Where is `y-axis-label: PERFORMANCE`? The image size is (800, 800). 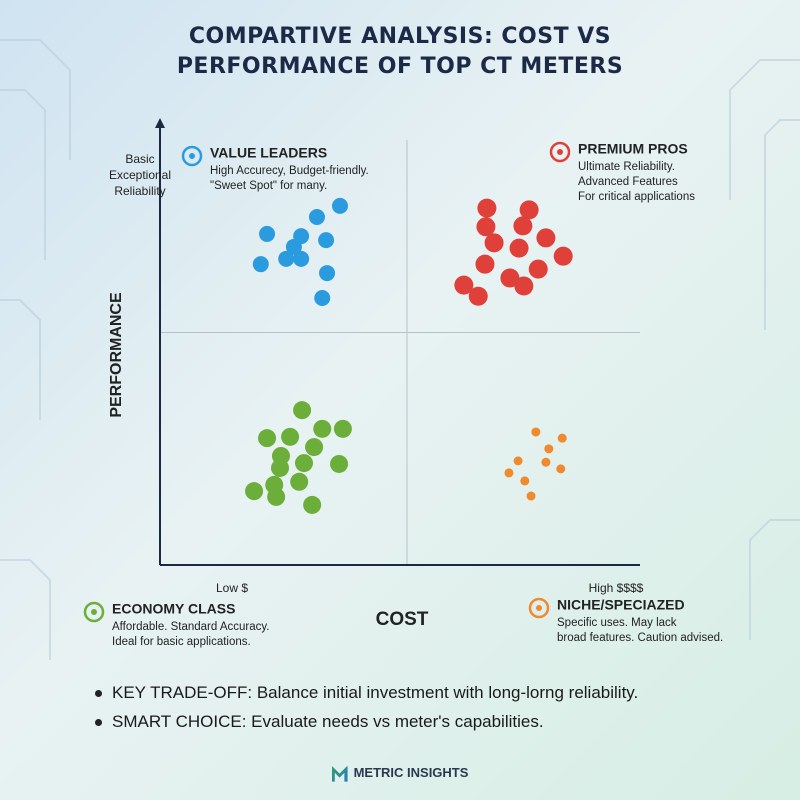 y-axis-label: PERFORMANCE is located at coordinates (116, 355).